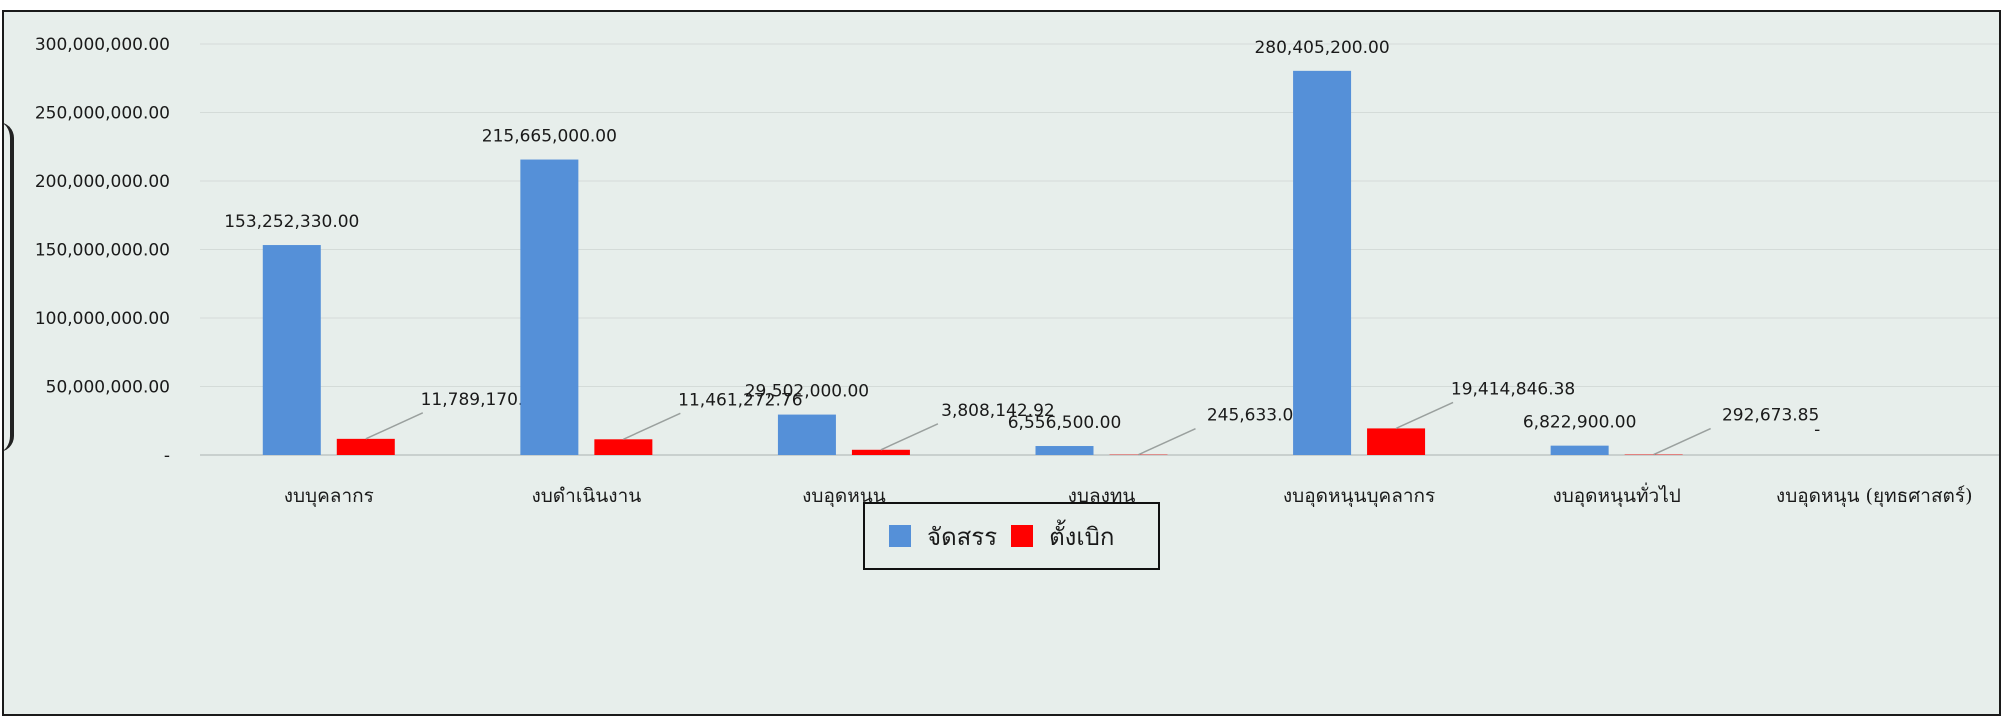 Image resolution: width=2002 pixels, height=720 pixels. What do you see at coordinates (549, 137) in the screenshot?
I see `data-label-allocated: 215,665,000.00` at bounding box center [549, 137].